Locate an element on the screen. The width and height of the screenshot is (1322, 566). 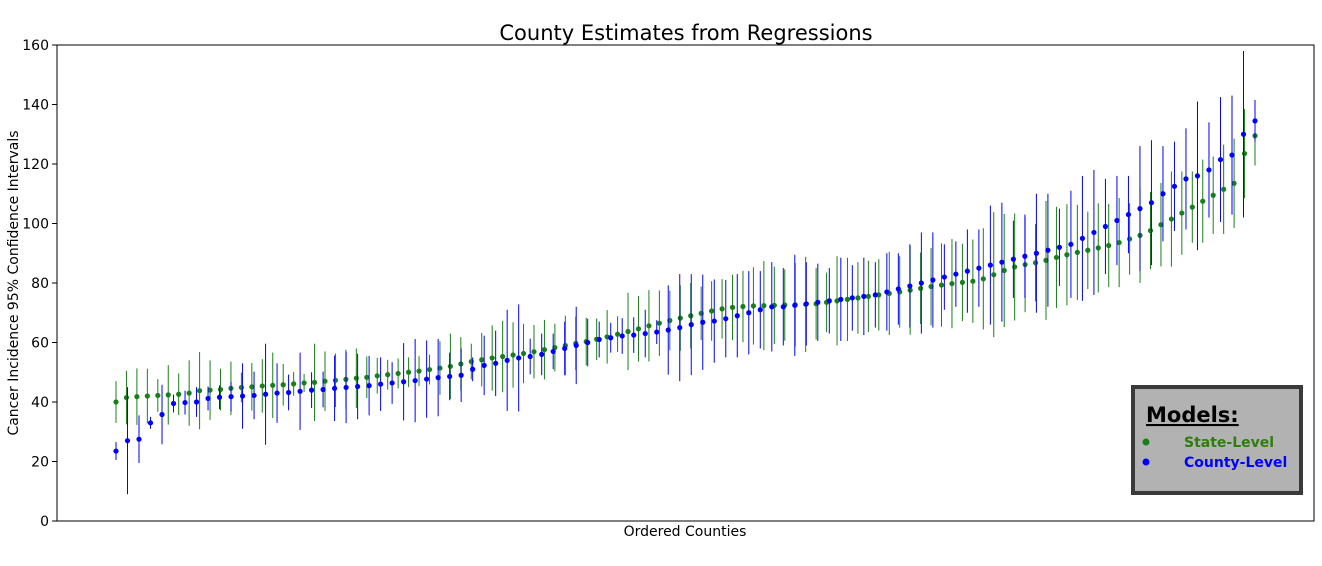
legend-label-state-level: State-Level is located at coordinates (1229, 443).